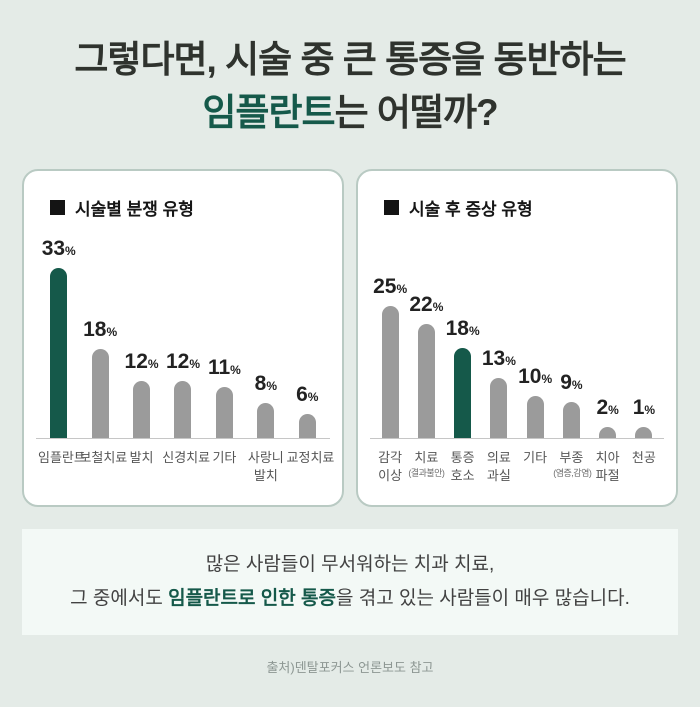  What do you see at coordinates (265, 384) in the screenshot?
I see `bar-value-label: 8%` at bounding box center [265, 384].